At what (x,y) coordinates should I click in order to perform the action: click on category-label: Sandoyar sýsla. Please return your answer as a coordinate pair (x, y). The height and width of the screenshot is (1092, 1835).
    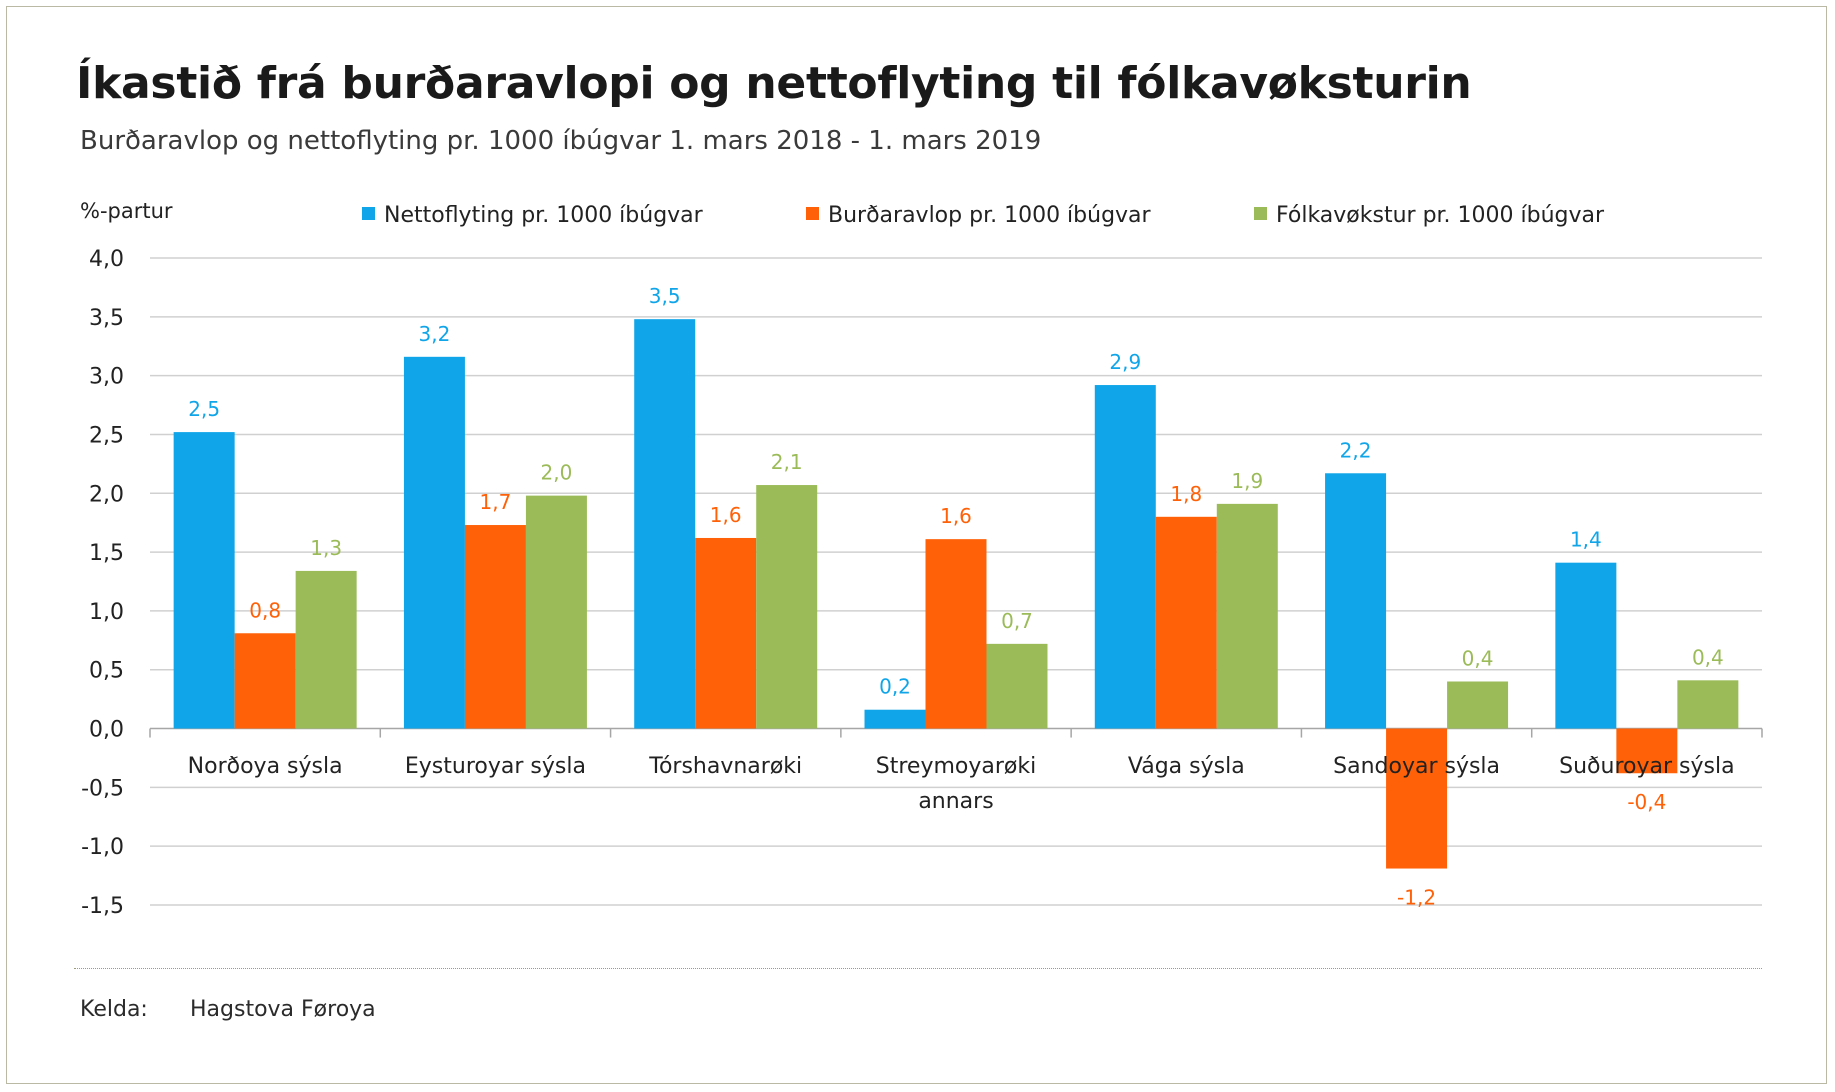
    Looking at the image, I should click on (1416, 766).